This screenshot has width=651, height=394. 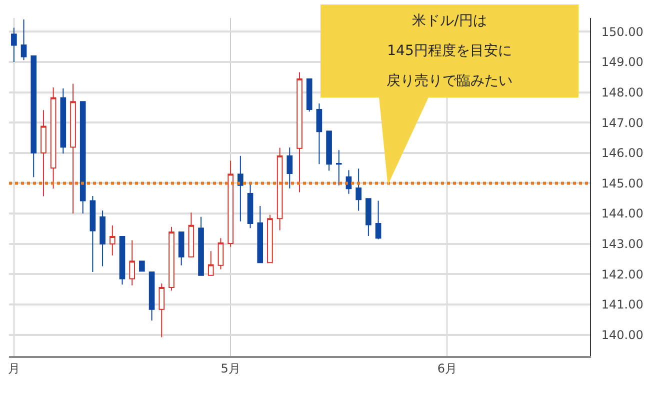 I want to click on y-tick-label: 146.00, so click(x=622, y=153).